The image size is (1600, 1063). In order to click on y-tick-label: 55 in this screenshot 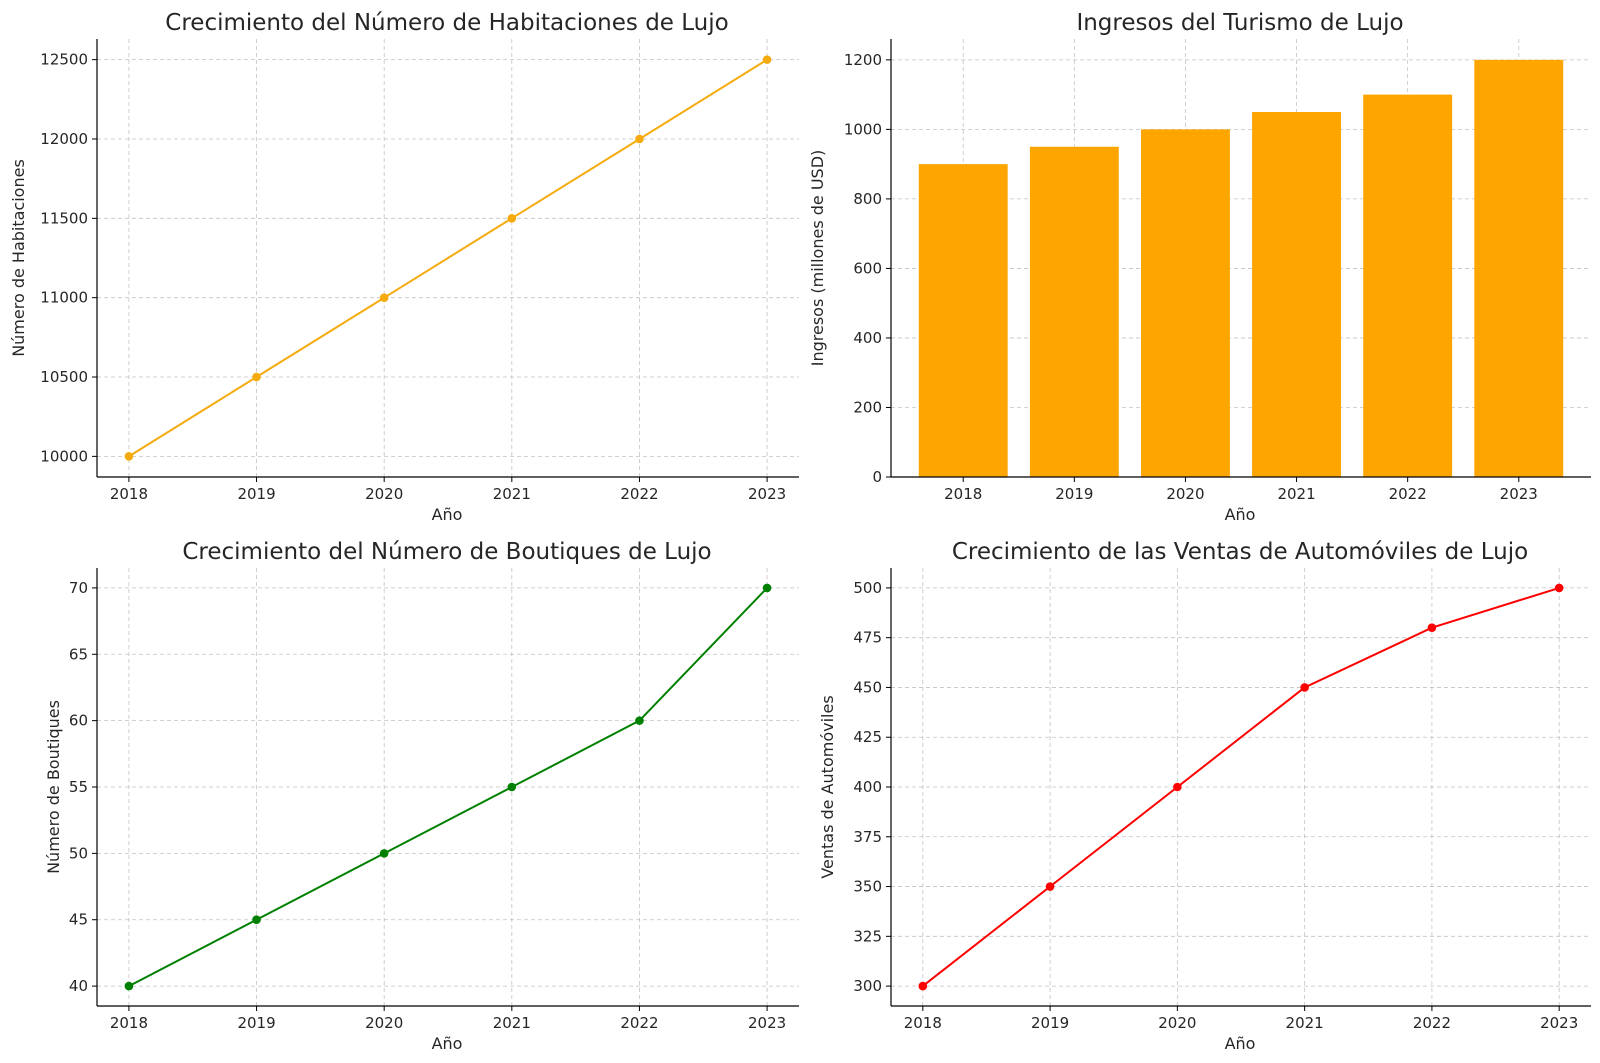, I will do `click(78, 787)`.